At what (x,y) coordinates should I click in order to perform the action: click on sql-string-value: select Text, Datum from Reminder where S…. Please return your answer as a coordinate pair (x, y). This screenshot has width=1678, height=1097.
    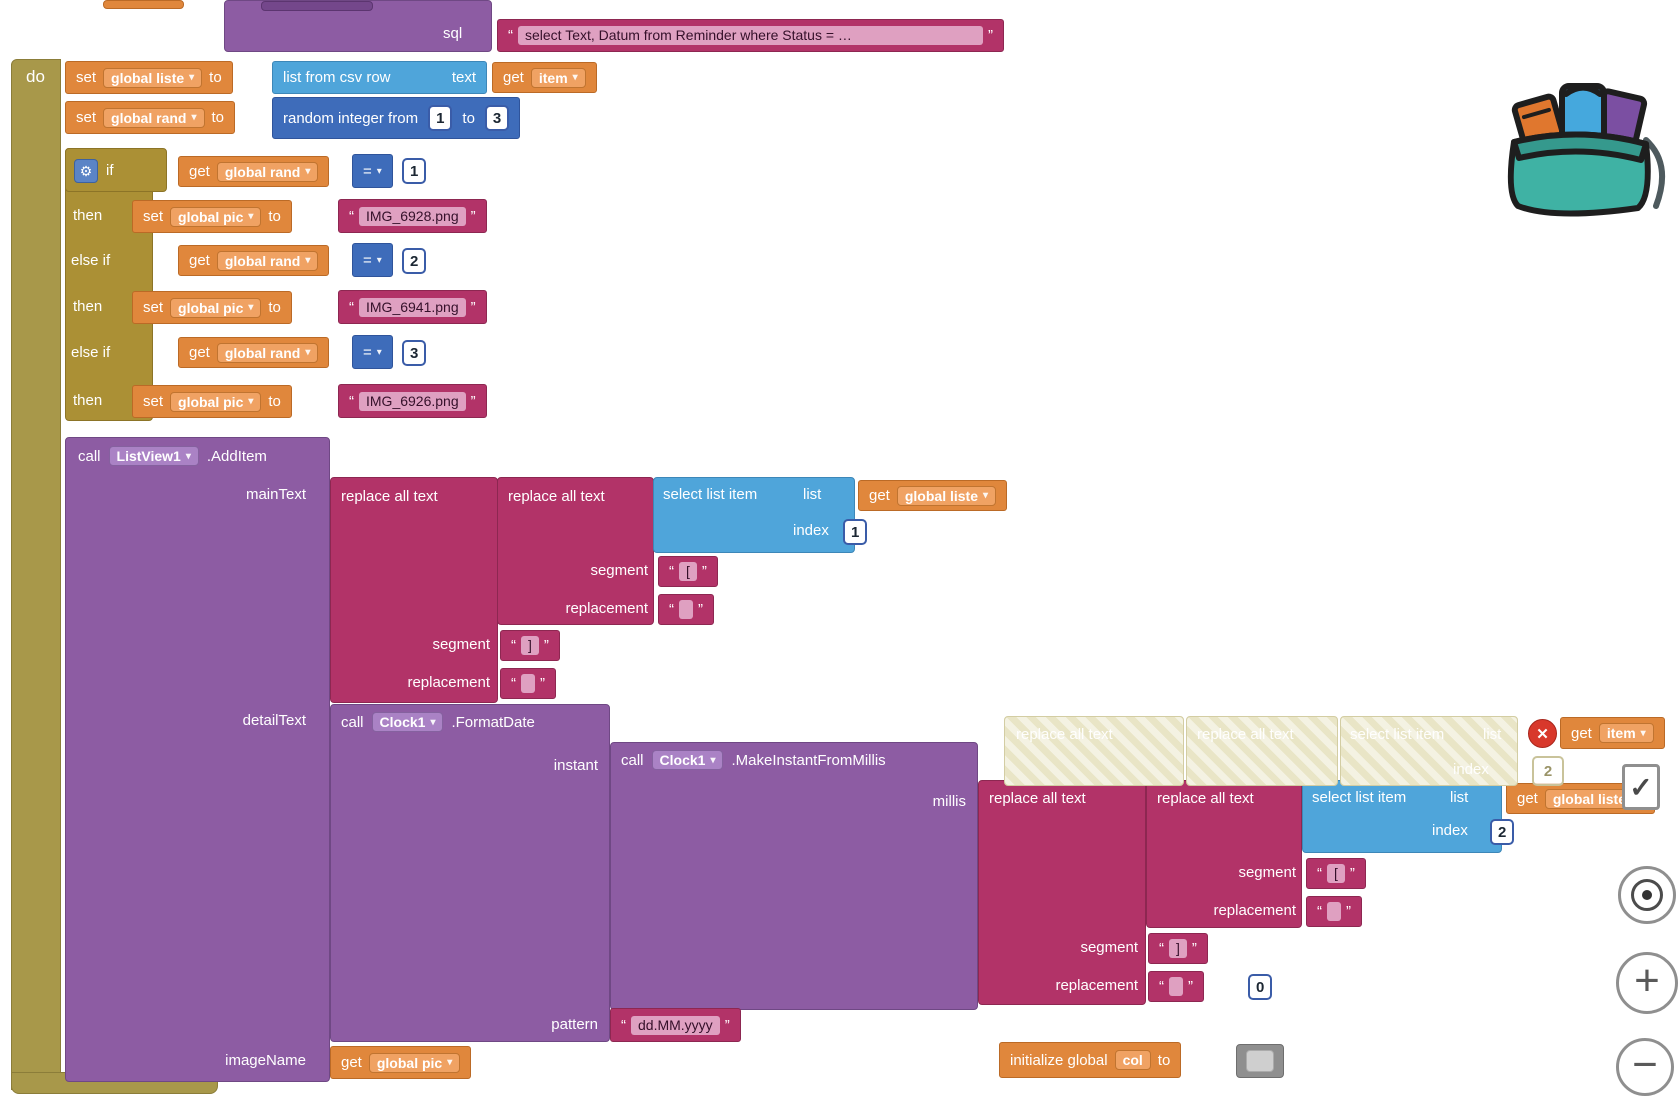
    Looking at the image, I should click on (750, 35).